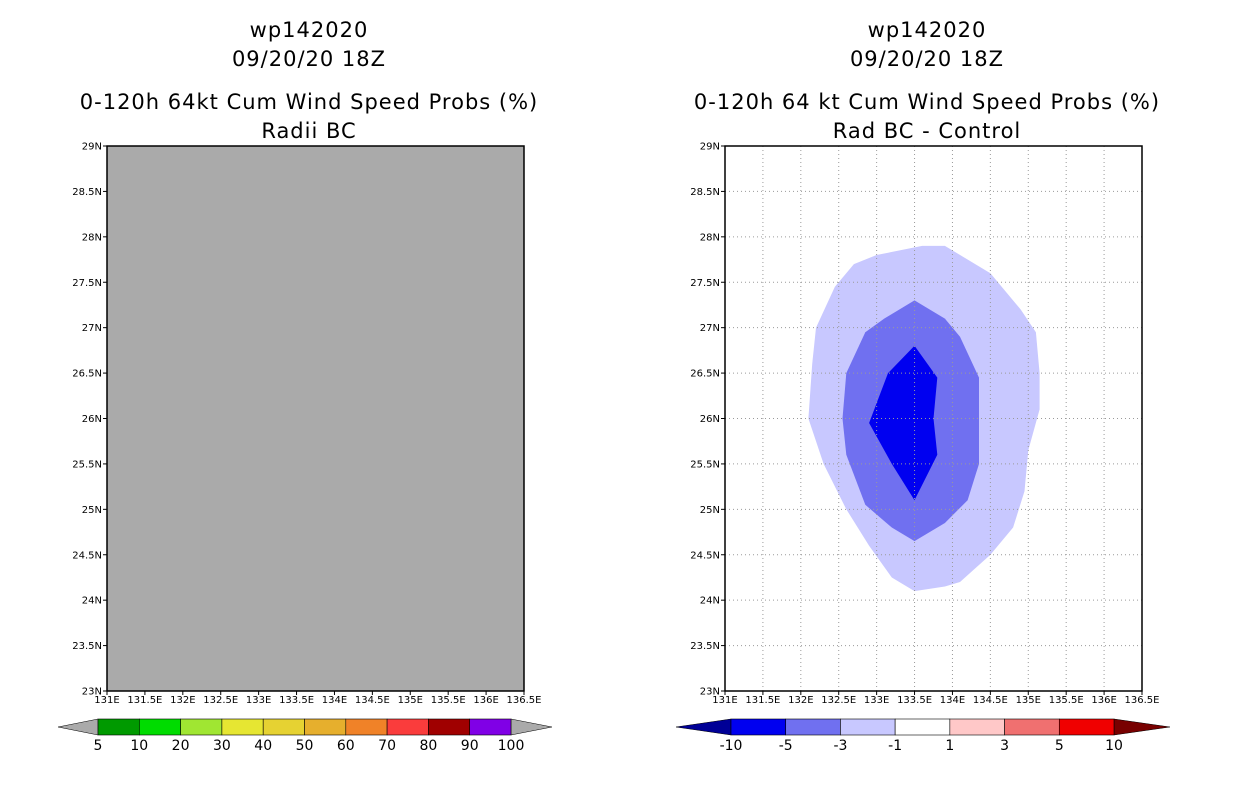 The height and width of the screenshot is (800, 1236). Describe the element at coordinates (710, 419) in the screenshot. I see `right-y-tick-label-6: 26N` at that location.